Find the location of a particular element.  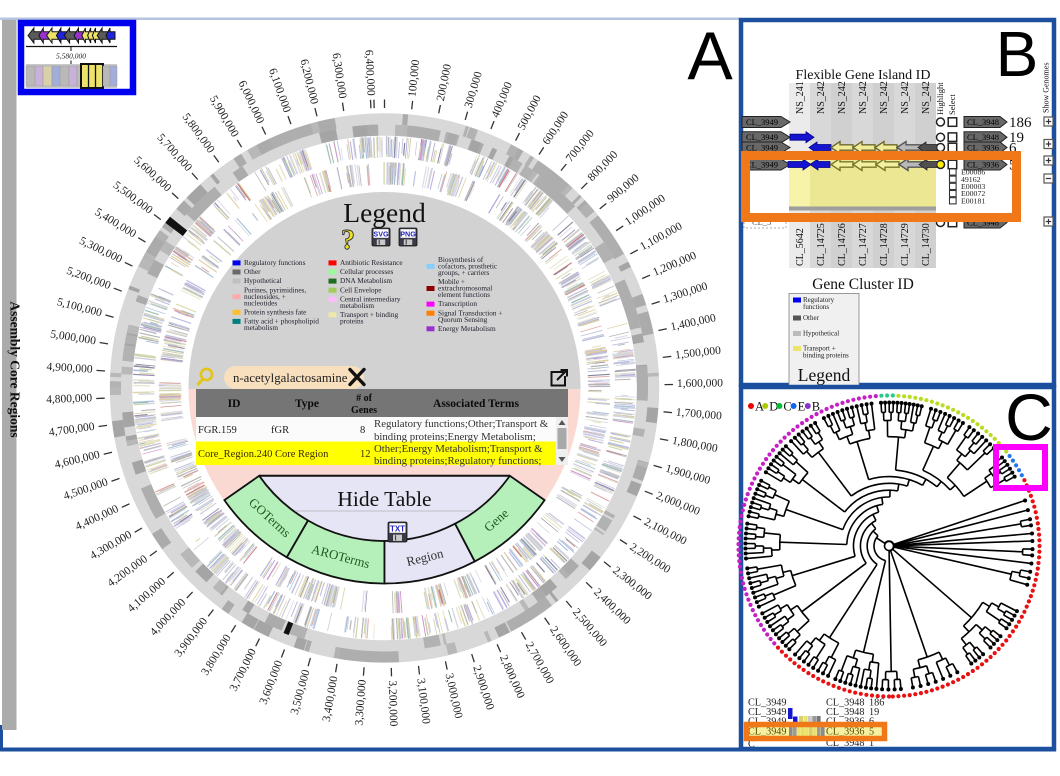

svg-text:Other;Energy Metabolism;Transp: Other;Energy Metabolism;Transport & is located at coordinates (458, 449).